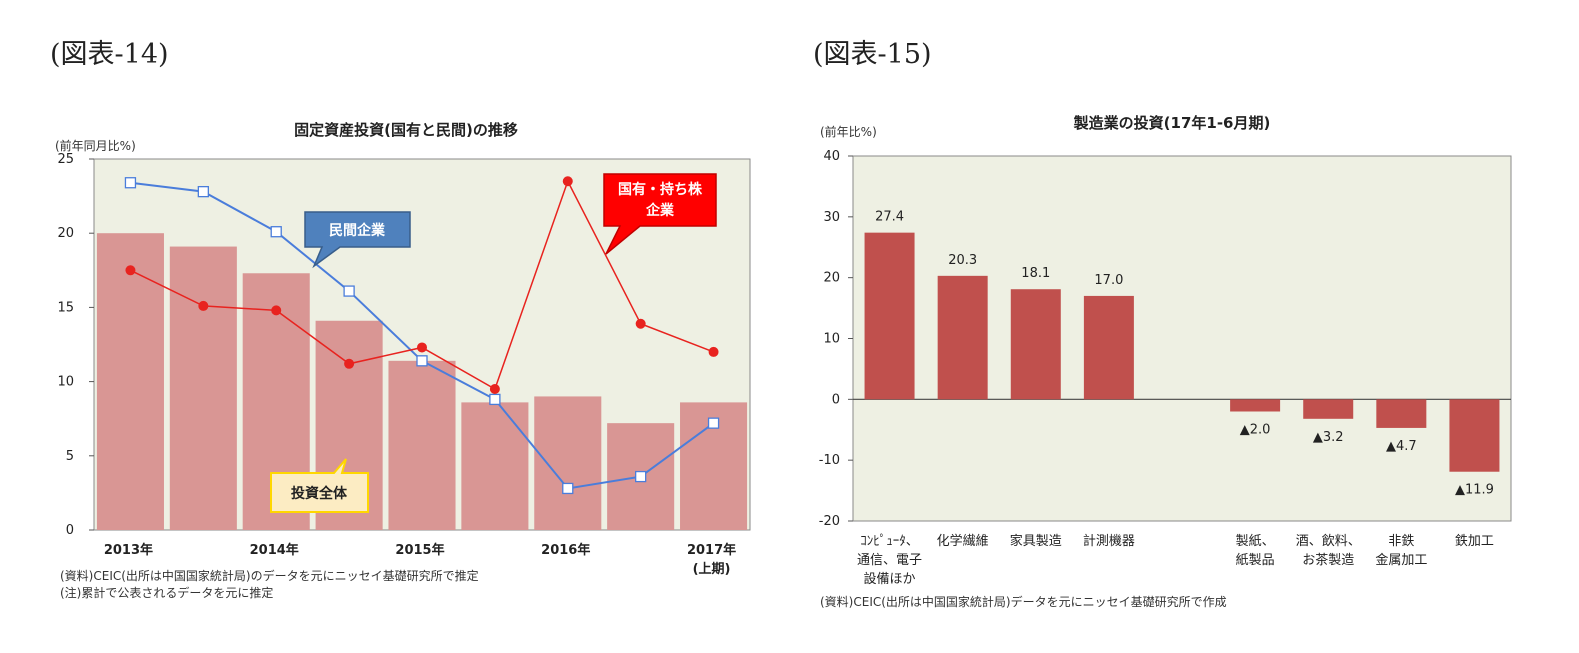 The width and height of the screenshot is (1579, 653). What do you see at coordinates (1474, 541) in the screenshot?
I see `x-category-label: 鉄加工` at bounding box center [1474, 541].